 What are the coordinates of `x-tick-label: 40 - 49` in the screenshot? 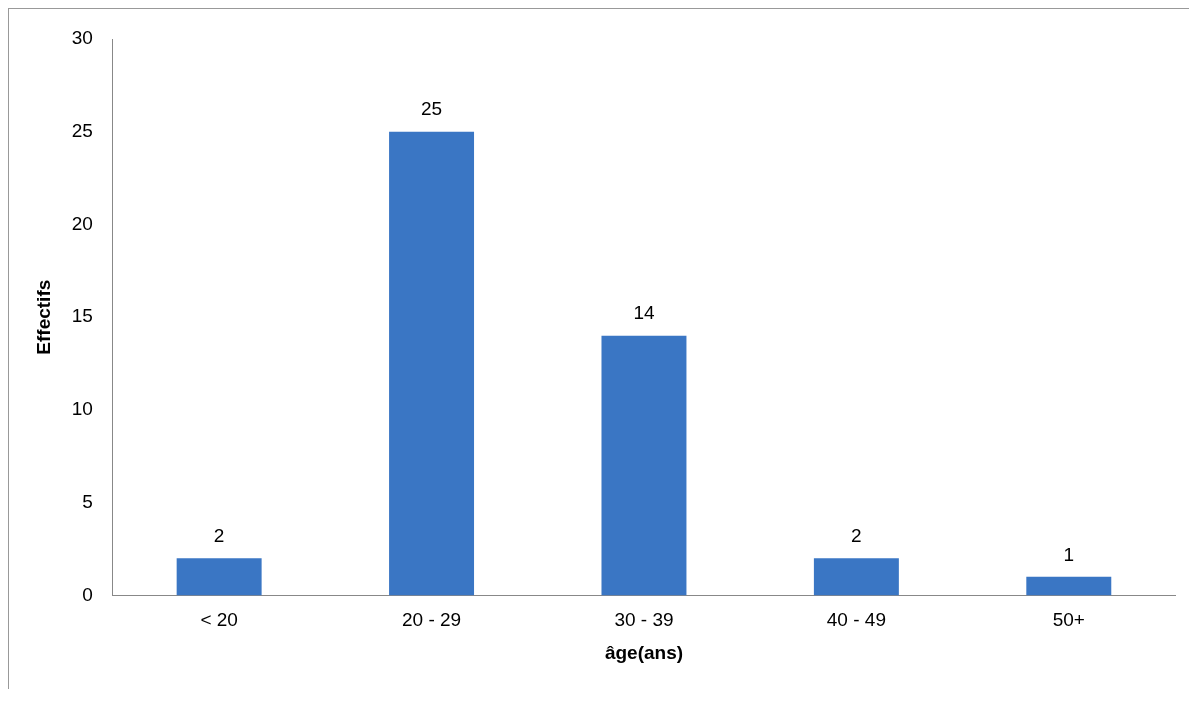 It's located at (856, 620).